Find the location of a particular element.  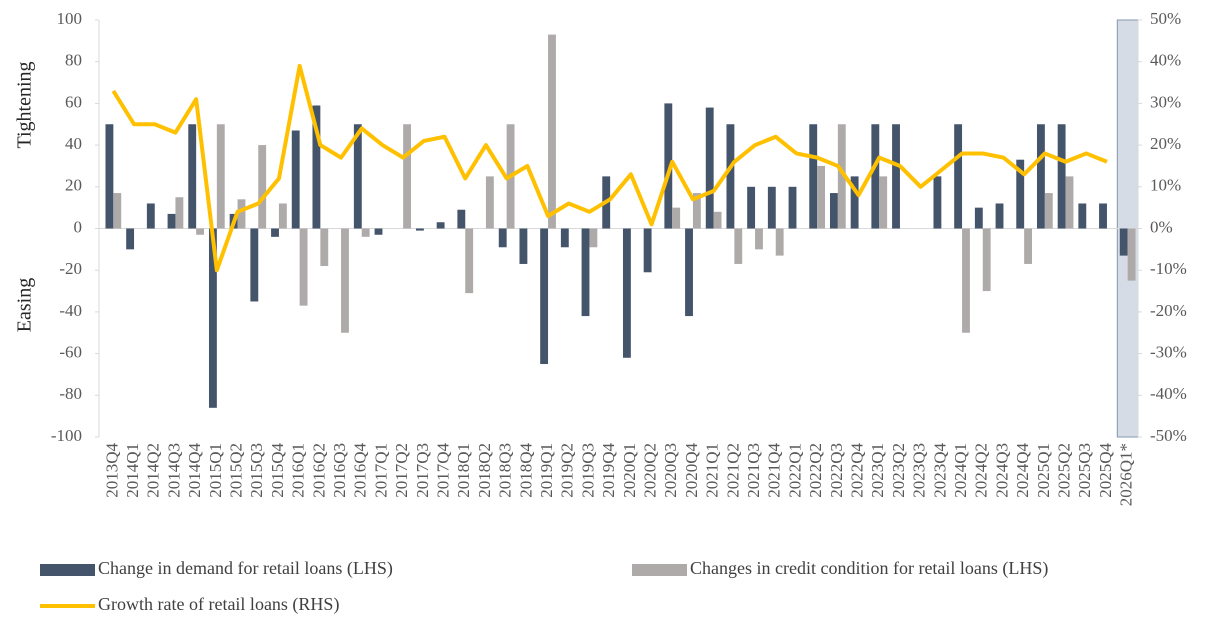

x-tick-label: 2022Q3 is located at coordinates (836, 470).